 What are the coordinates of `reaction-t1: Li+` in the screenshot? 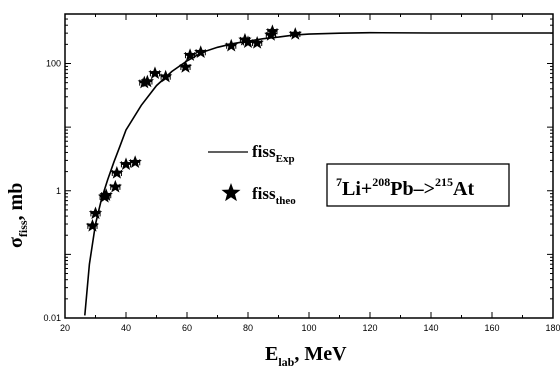 It's located at (357, 189).